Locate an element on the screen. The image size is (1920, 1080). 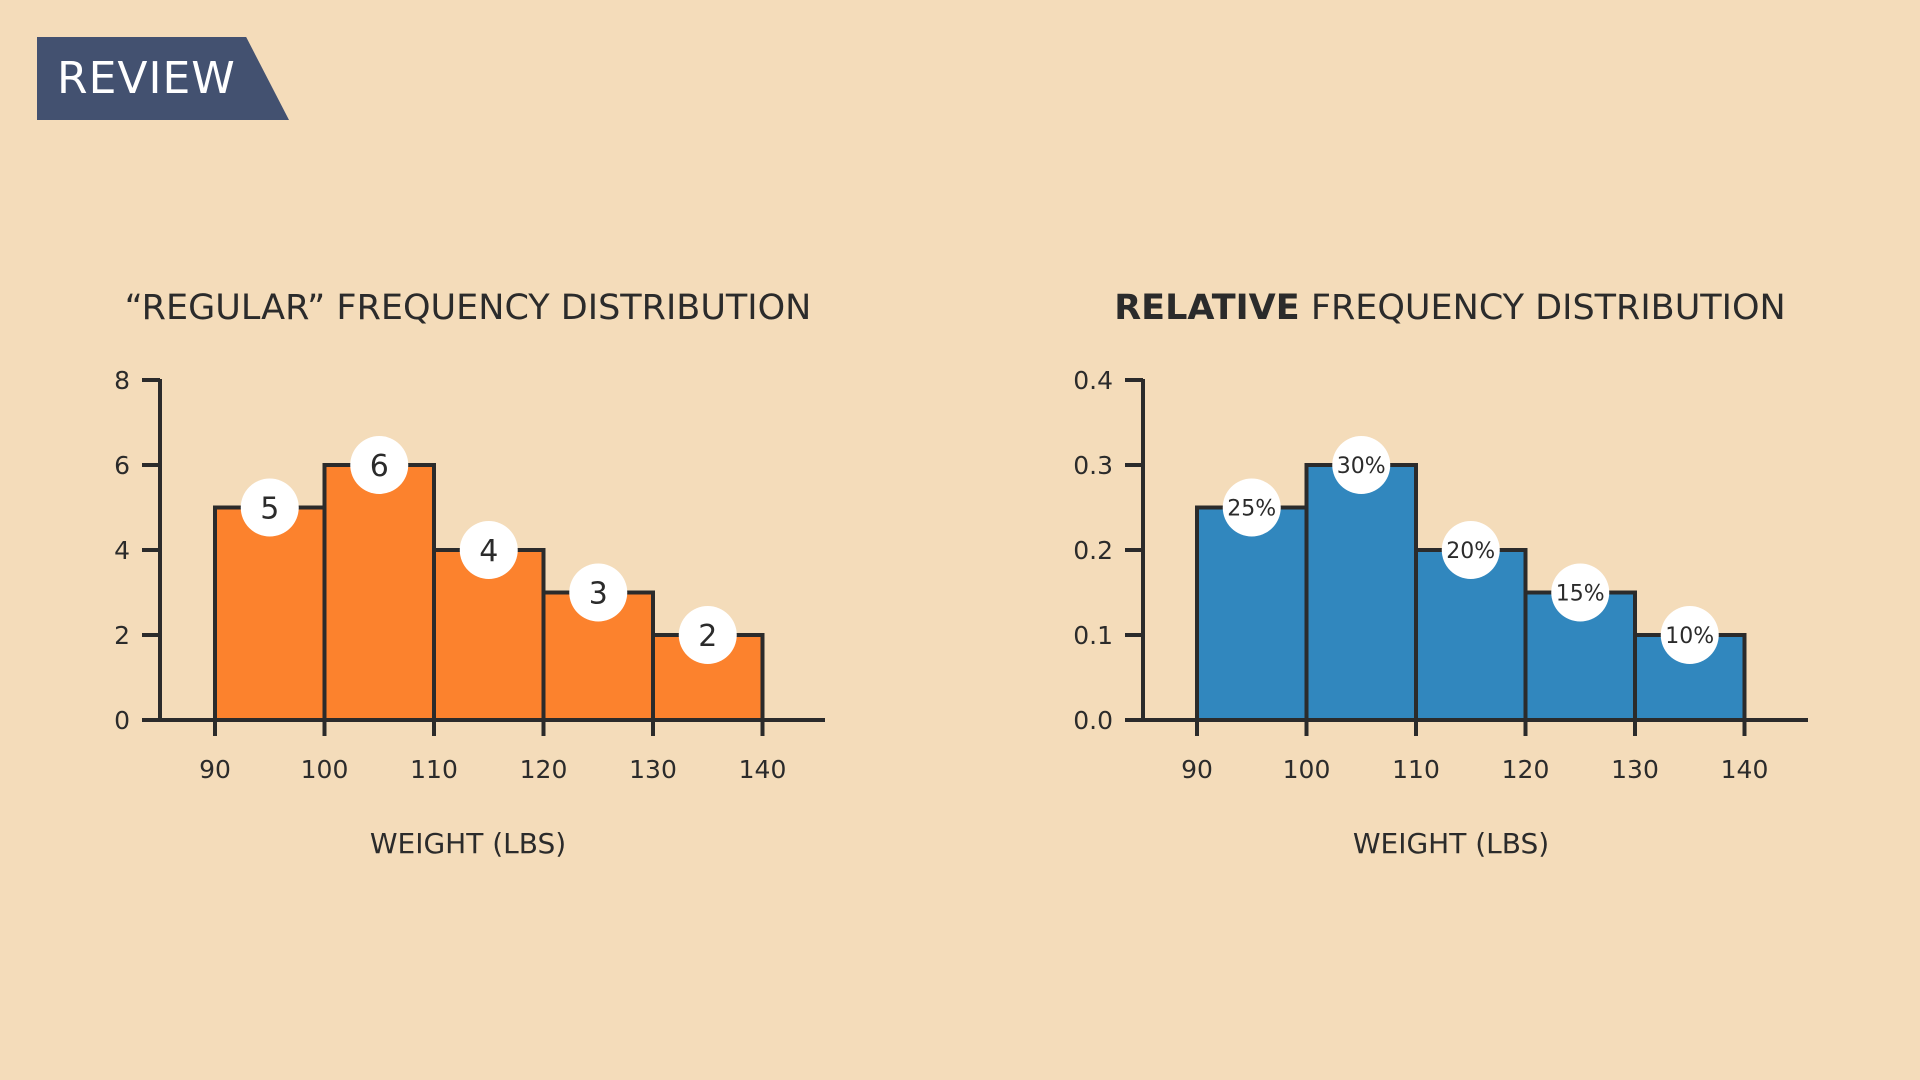
regular-data-label: 5 is located at coordinates (269, 508).